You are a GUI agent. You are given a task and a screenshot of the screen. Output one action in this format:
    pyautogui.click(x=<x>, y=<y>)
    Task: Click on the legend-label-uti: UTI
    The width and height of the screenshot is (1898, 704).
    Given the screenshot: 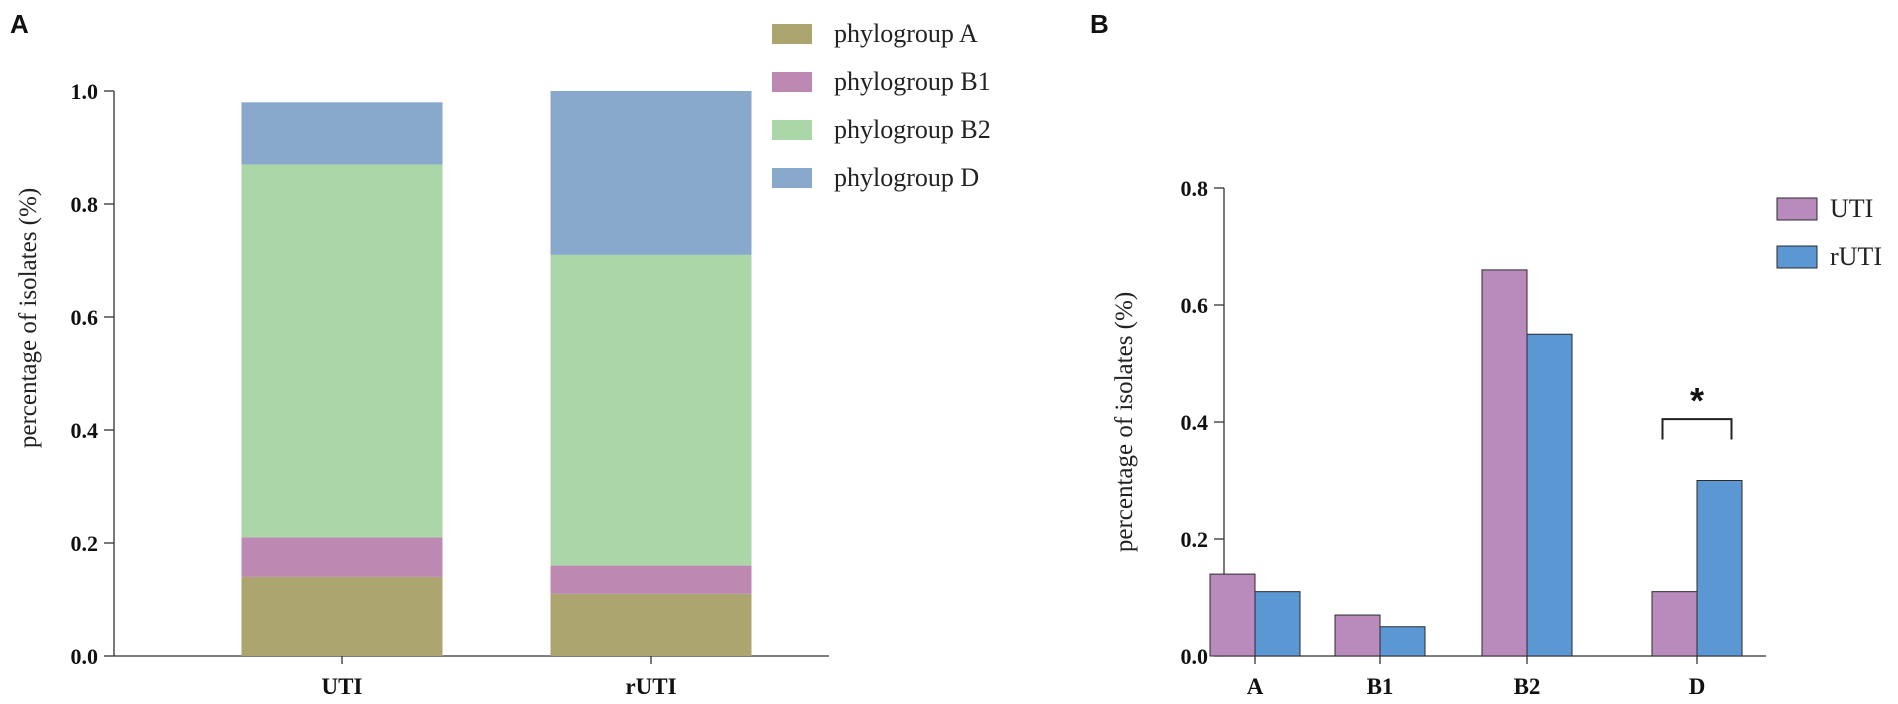 What is the action you would take?
    pyautogui.click(x=1851, y=208)
    